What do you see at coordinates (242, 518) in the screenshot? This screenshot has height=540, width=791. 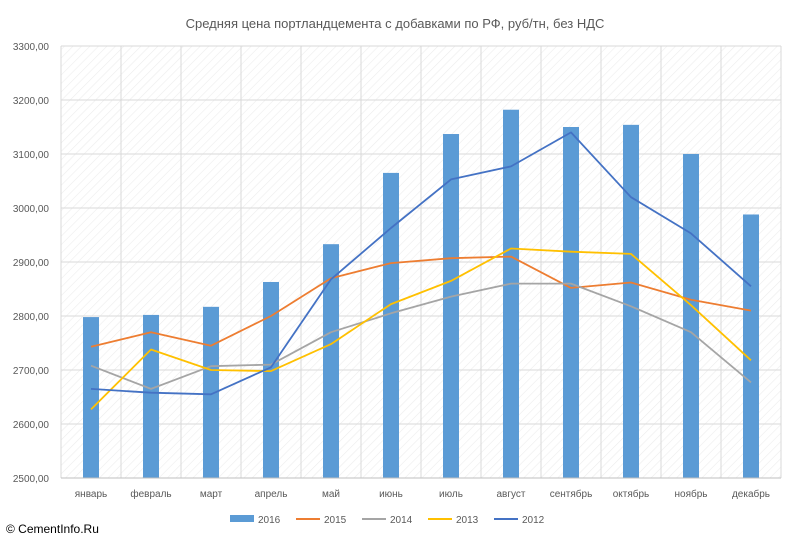 I see `legend-swatch-2016` at bounding box center [242, 518].